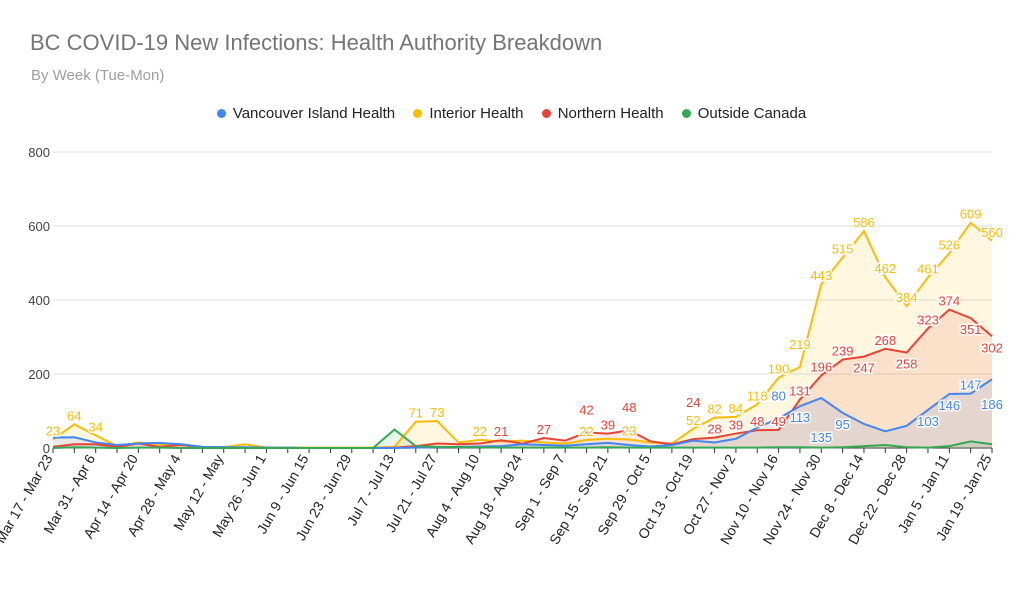 The image size is (1023, 596). I want to click on data-label: 113, so click(800, 417).